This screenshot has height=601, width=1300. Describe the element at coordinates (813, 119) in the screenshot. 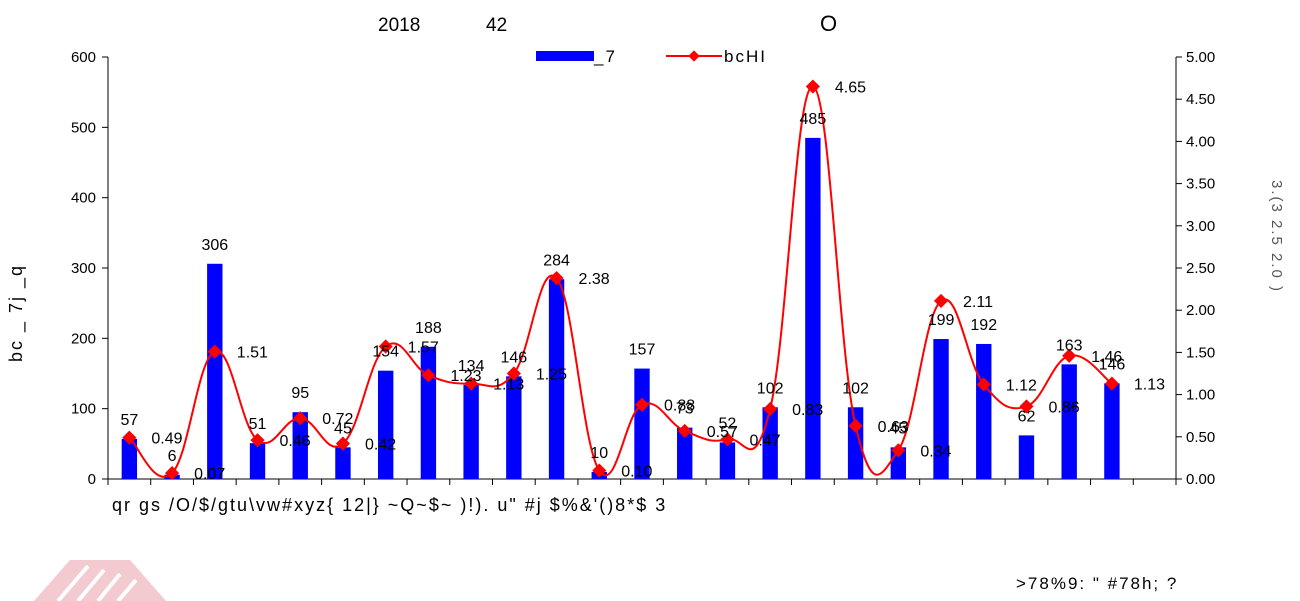

I see `bar-value-label: 485` at that location.